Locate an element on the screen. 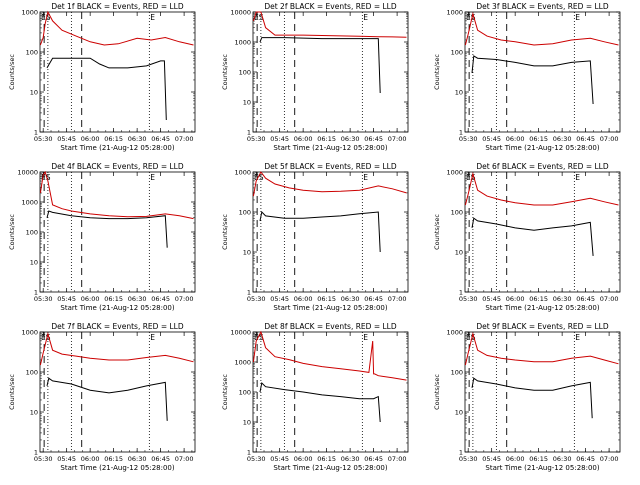 Image resolution: width=640 pixels, height=485 pixels. chart-title: Det 5f BLACK = Events, RED = LLD is located at coordinates (330, 166).